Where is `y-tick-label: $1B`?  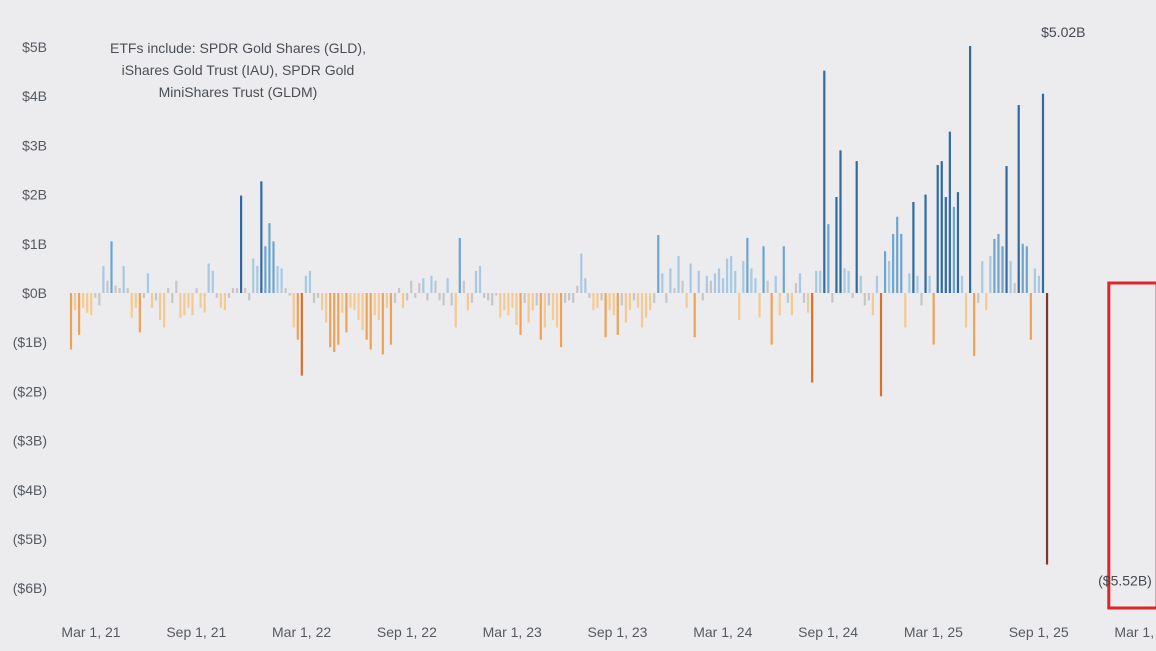 y-tick-label: $1B is located at coordinates (34, 244).